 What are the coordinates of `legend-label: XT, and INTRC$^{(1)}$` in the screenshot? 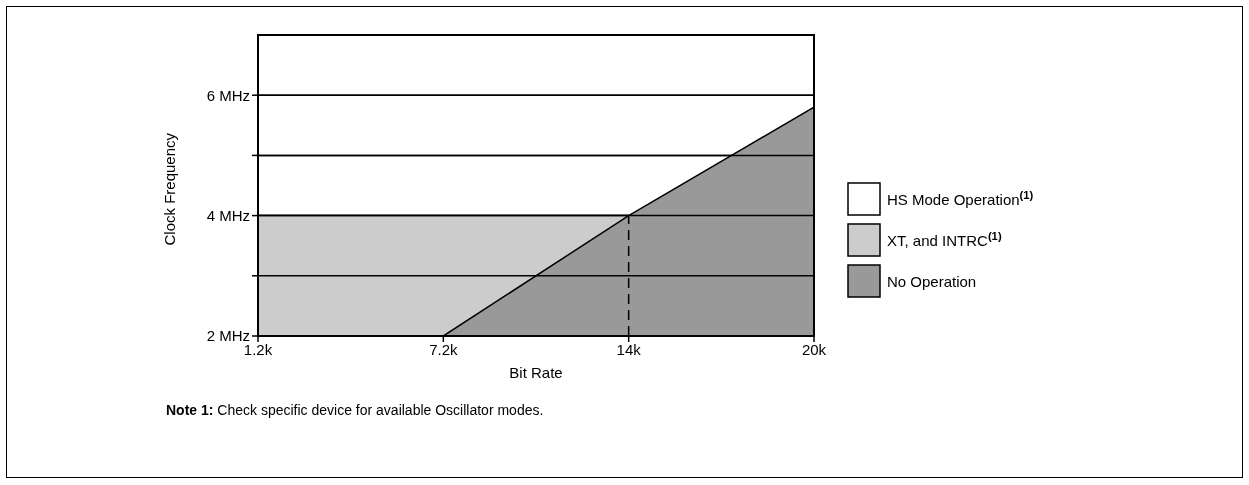 It's located at (944, 239).